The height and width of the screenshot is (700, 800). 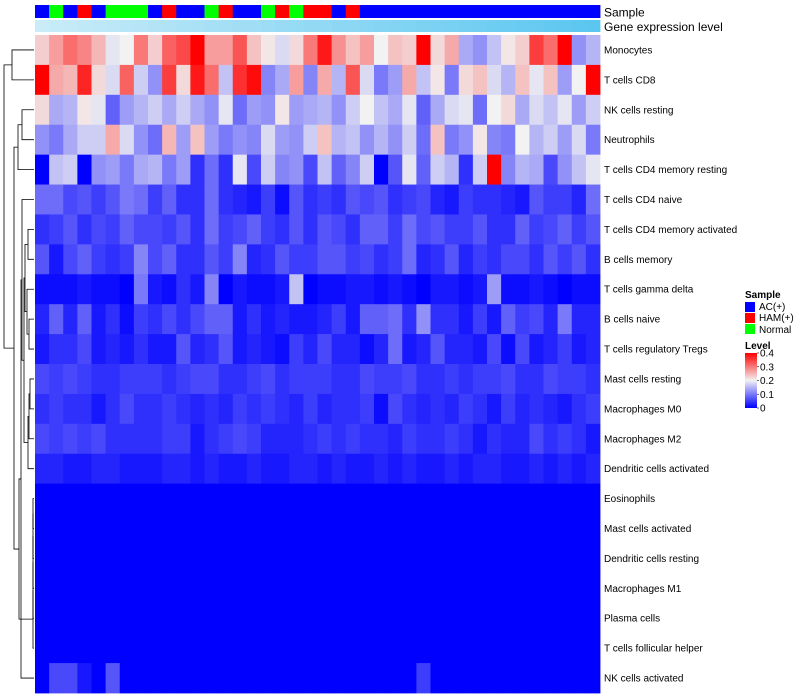 What do you see at coordinates (665, 170) in the screenshot?
I see `row-label: T cells CD4 memory resting` at bounding box center [665, 170].